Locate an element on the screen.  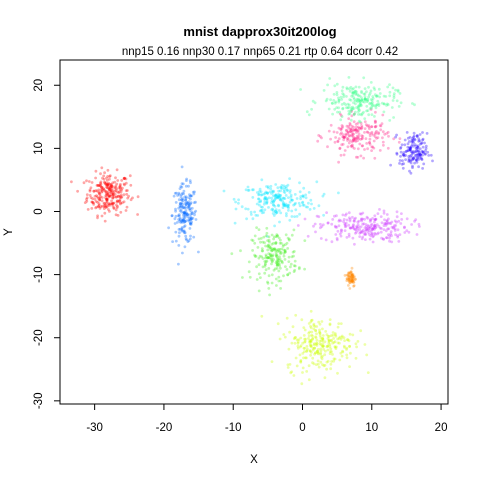
y-axis-label: Y is located at coordinates (9, 232).